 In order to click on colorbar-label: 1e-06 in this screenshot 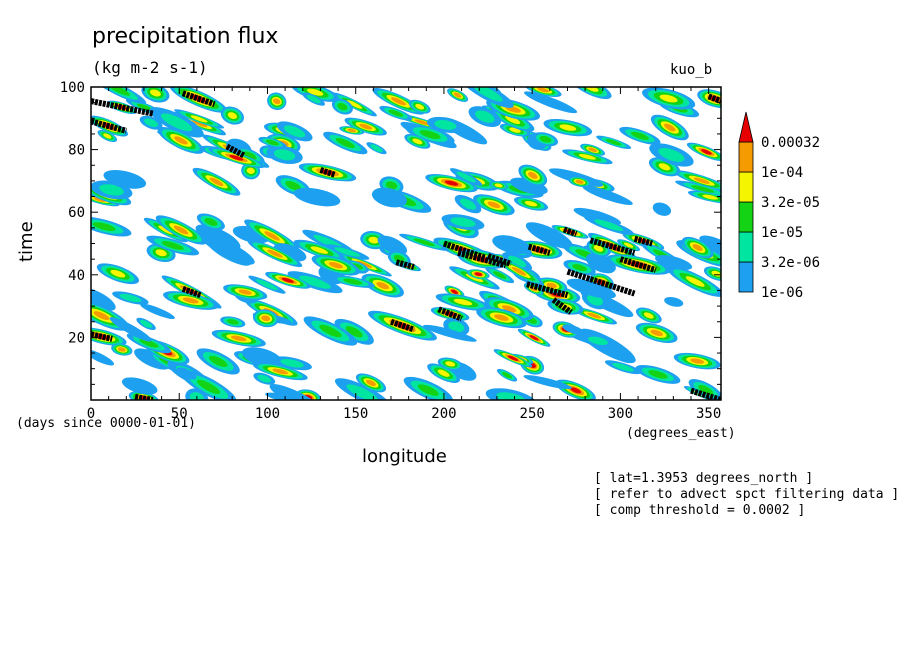, I will do `click(782, 293)`.